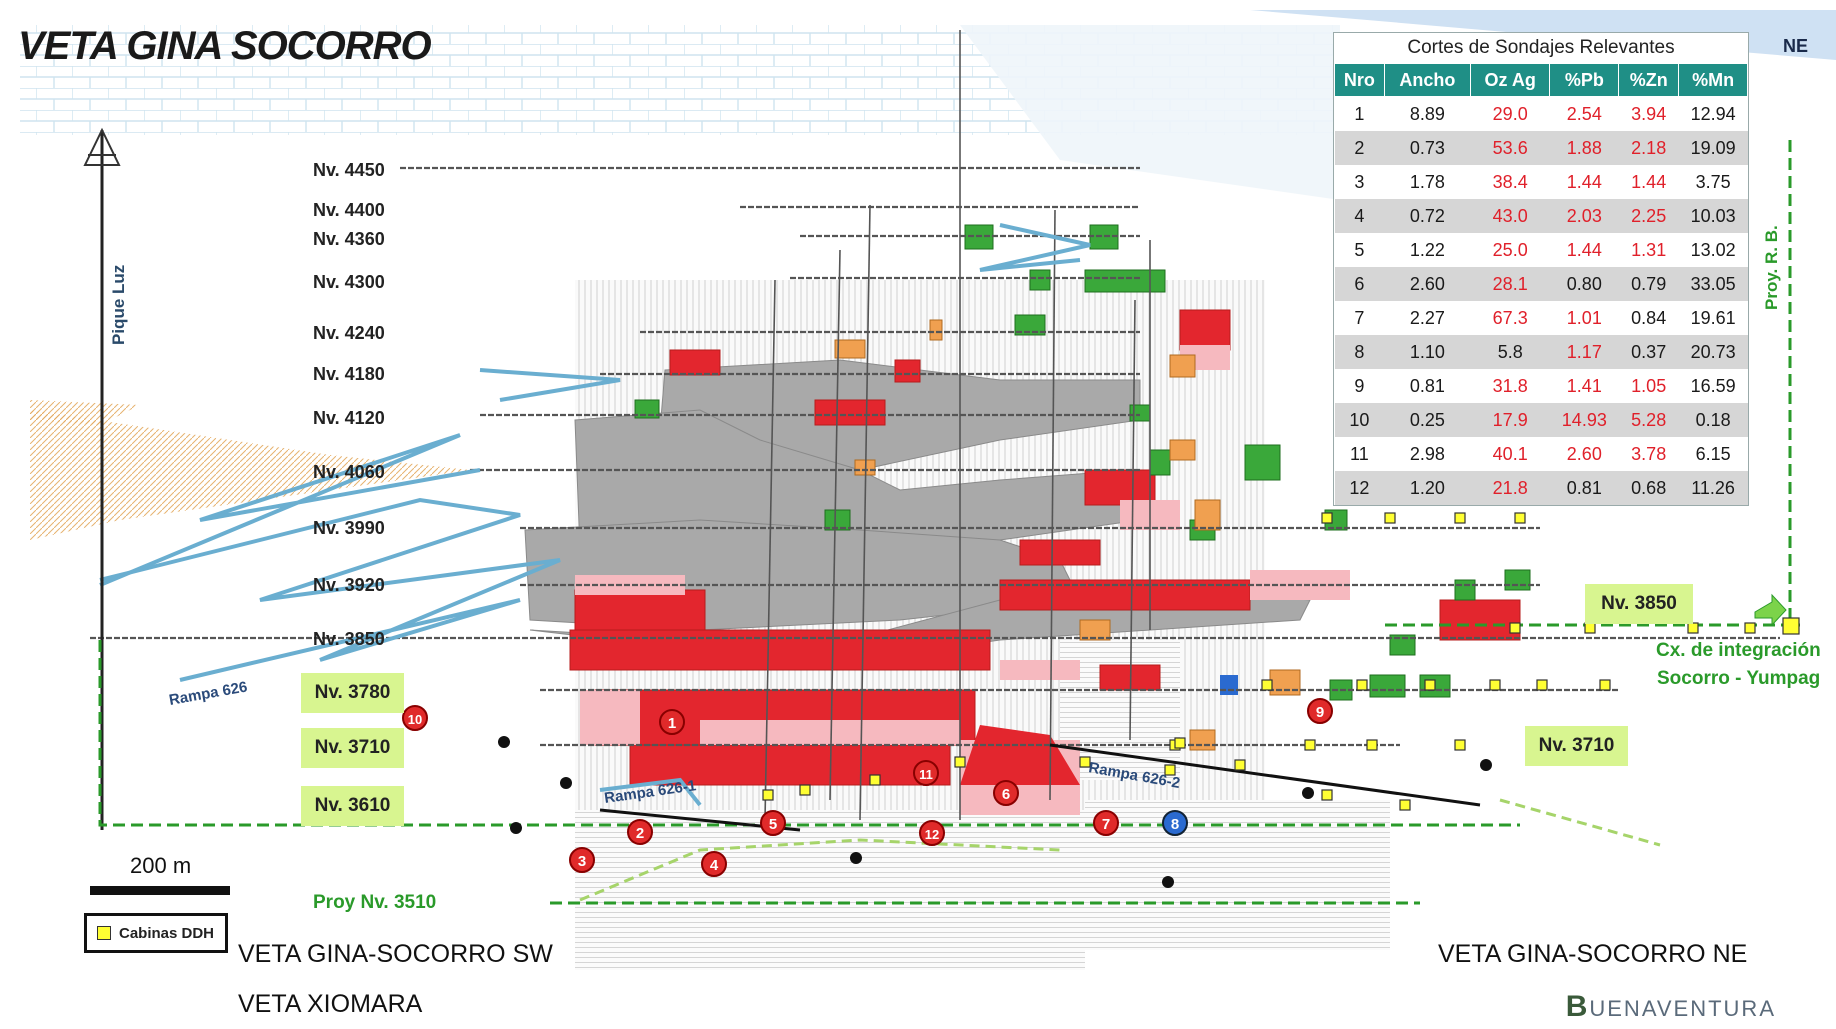 This screenshot has height=1029, width=1836. I want to click on table-row: 3 1.78 38.4 1.44 1.44 3.75, so click(1541, 182).